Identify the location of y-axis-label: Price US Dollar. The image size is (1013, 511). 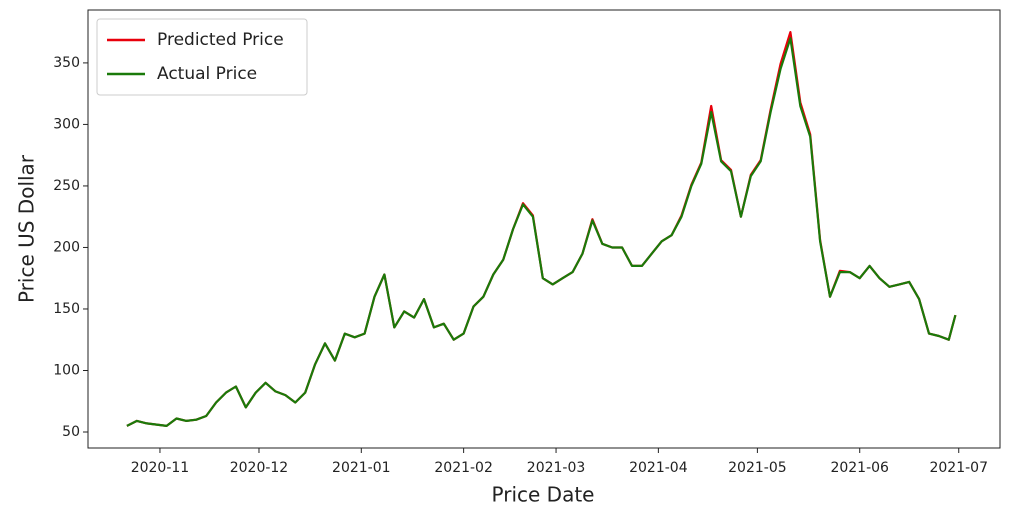
(27, 228).